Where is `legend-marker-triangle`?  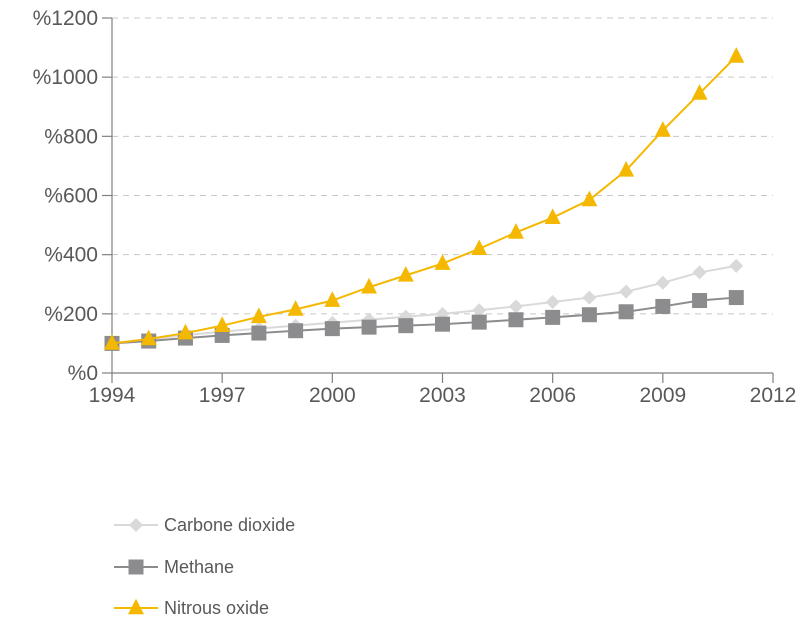
legend-marker-triangle is located at coordinates (136, 606).